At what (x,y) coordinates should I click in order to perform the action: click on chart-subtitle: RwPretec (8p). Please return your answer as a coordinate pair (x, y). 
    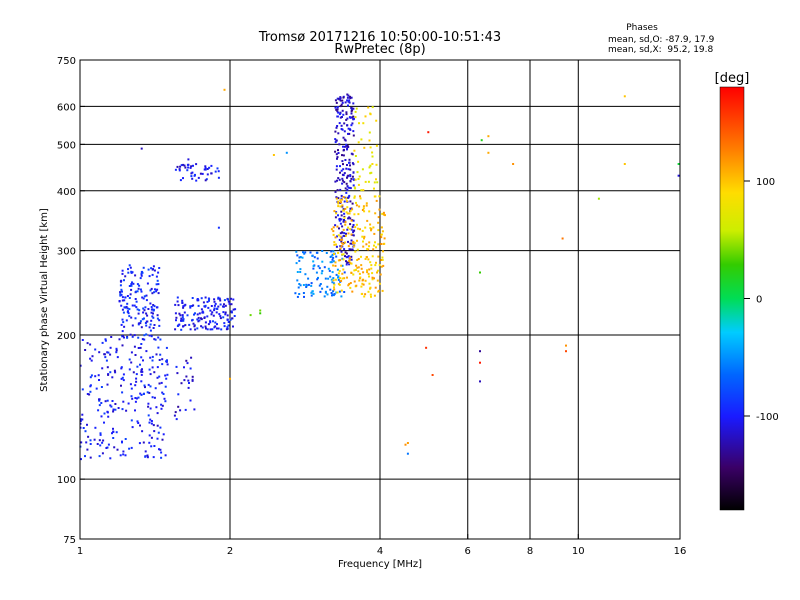
    Looking at the image, I should click on (379, 49).